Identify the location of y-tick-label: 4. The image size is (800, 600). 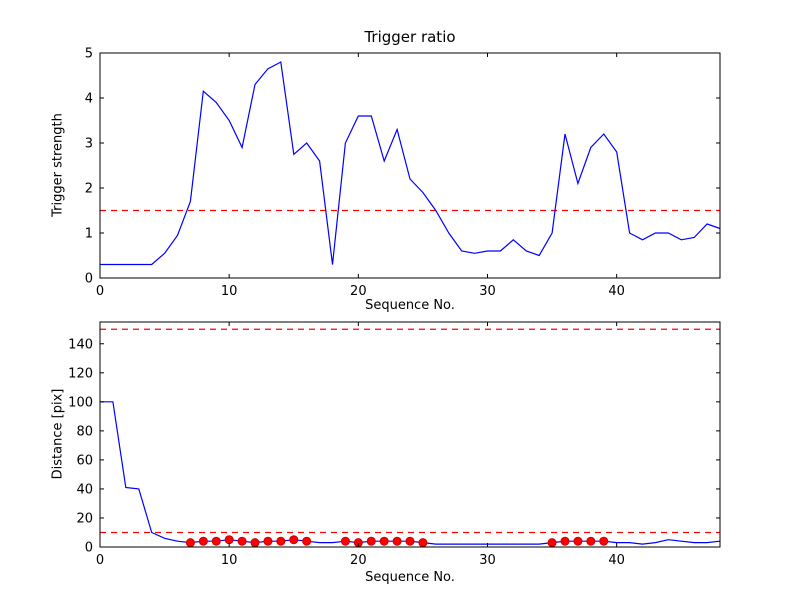
(89, 99).